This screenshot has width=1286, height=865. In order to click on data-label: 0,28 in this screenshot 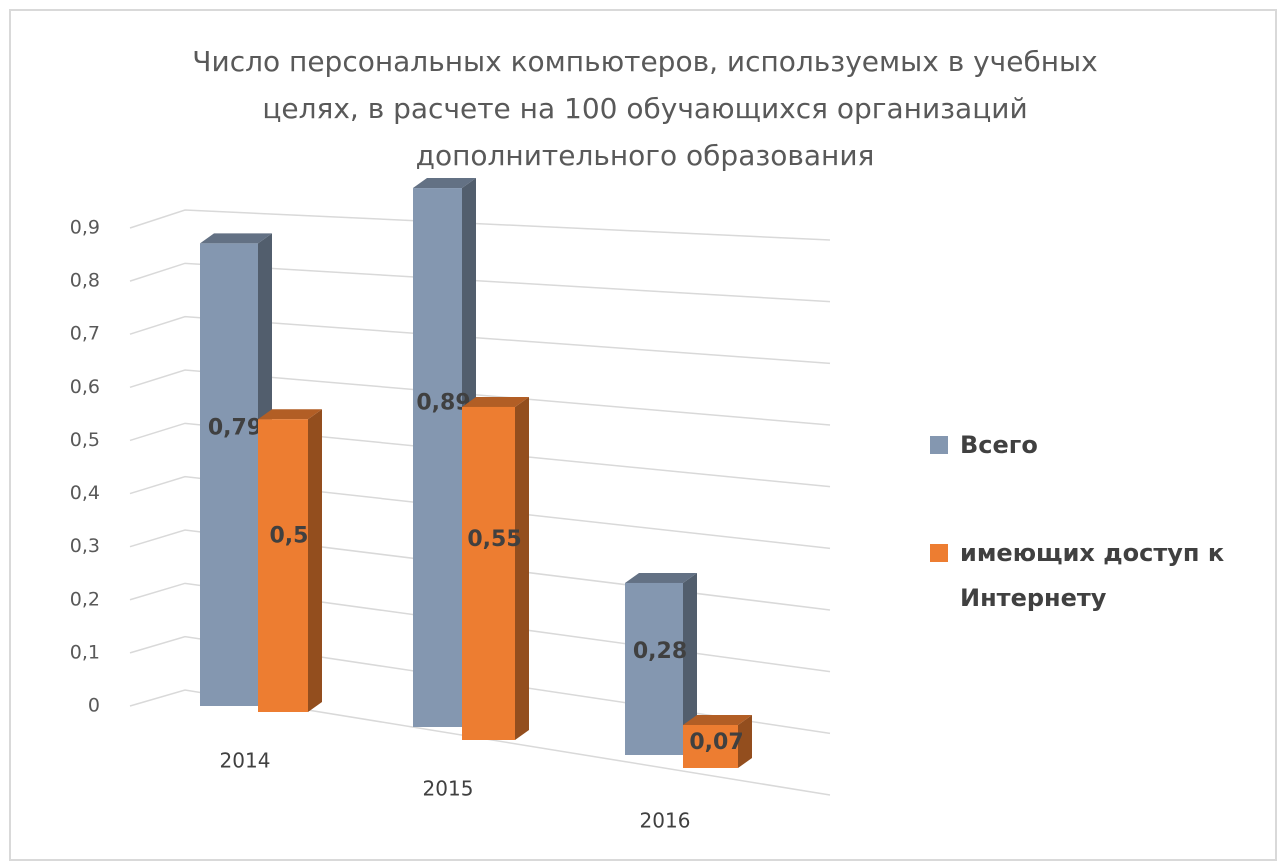, I will do `click(660, 651)`.